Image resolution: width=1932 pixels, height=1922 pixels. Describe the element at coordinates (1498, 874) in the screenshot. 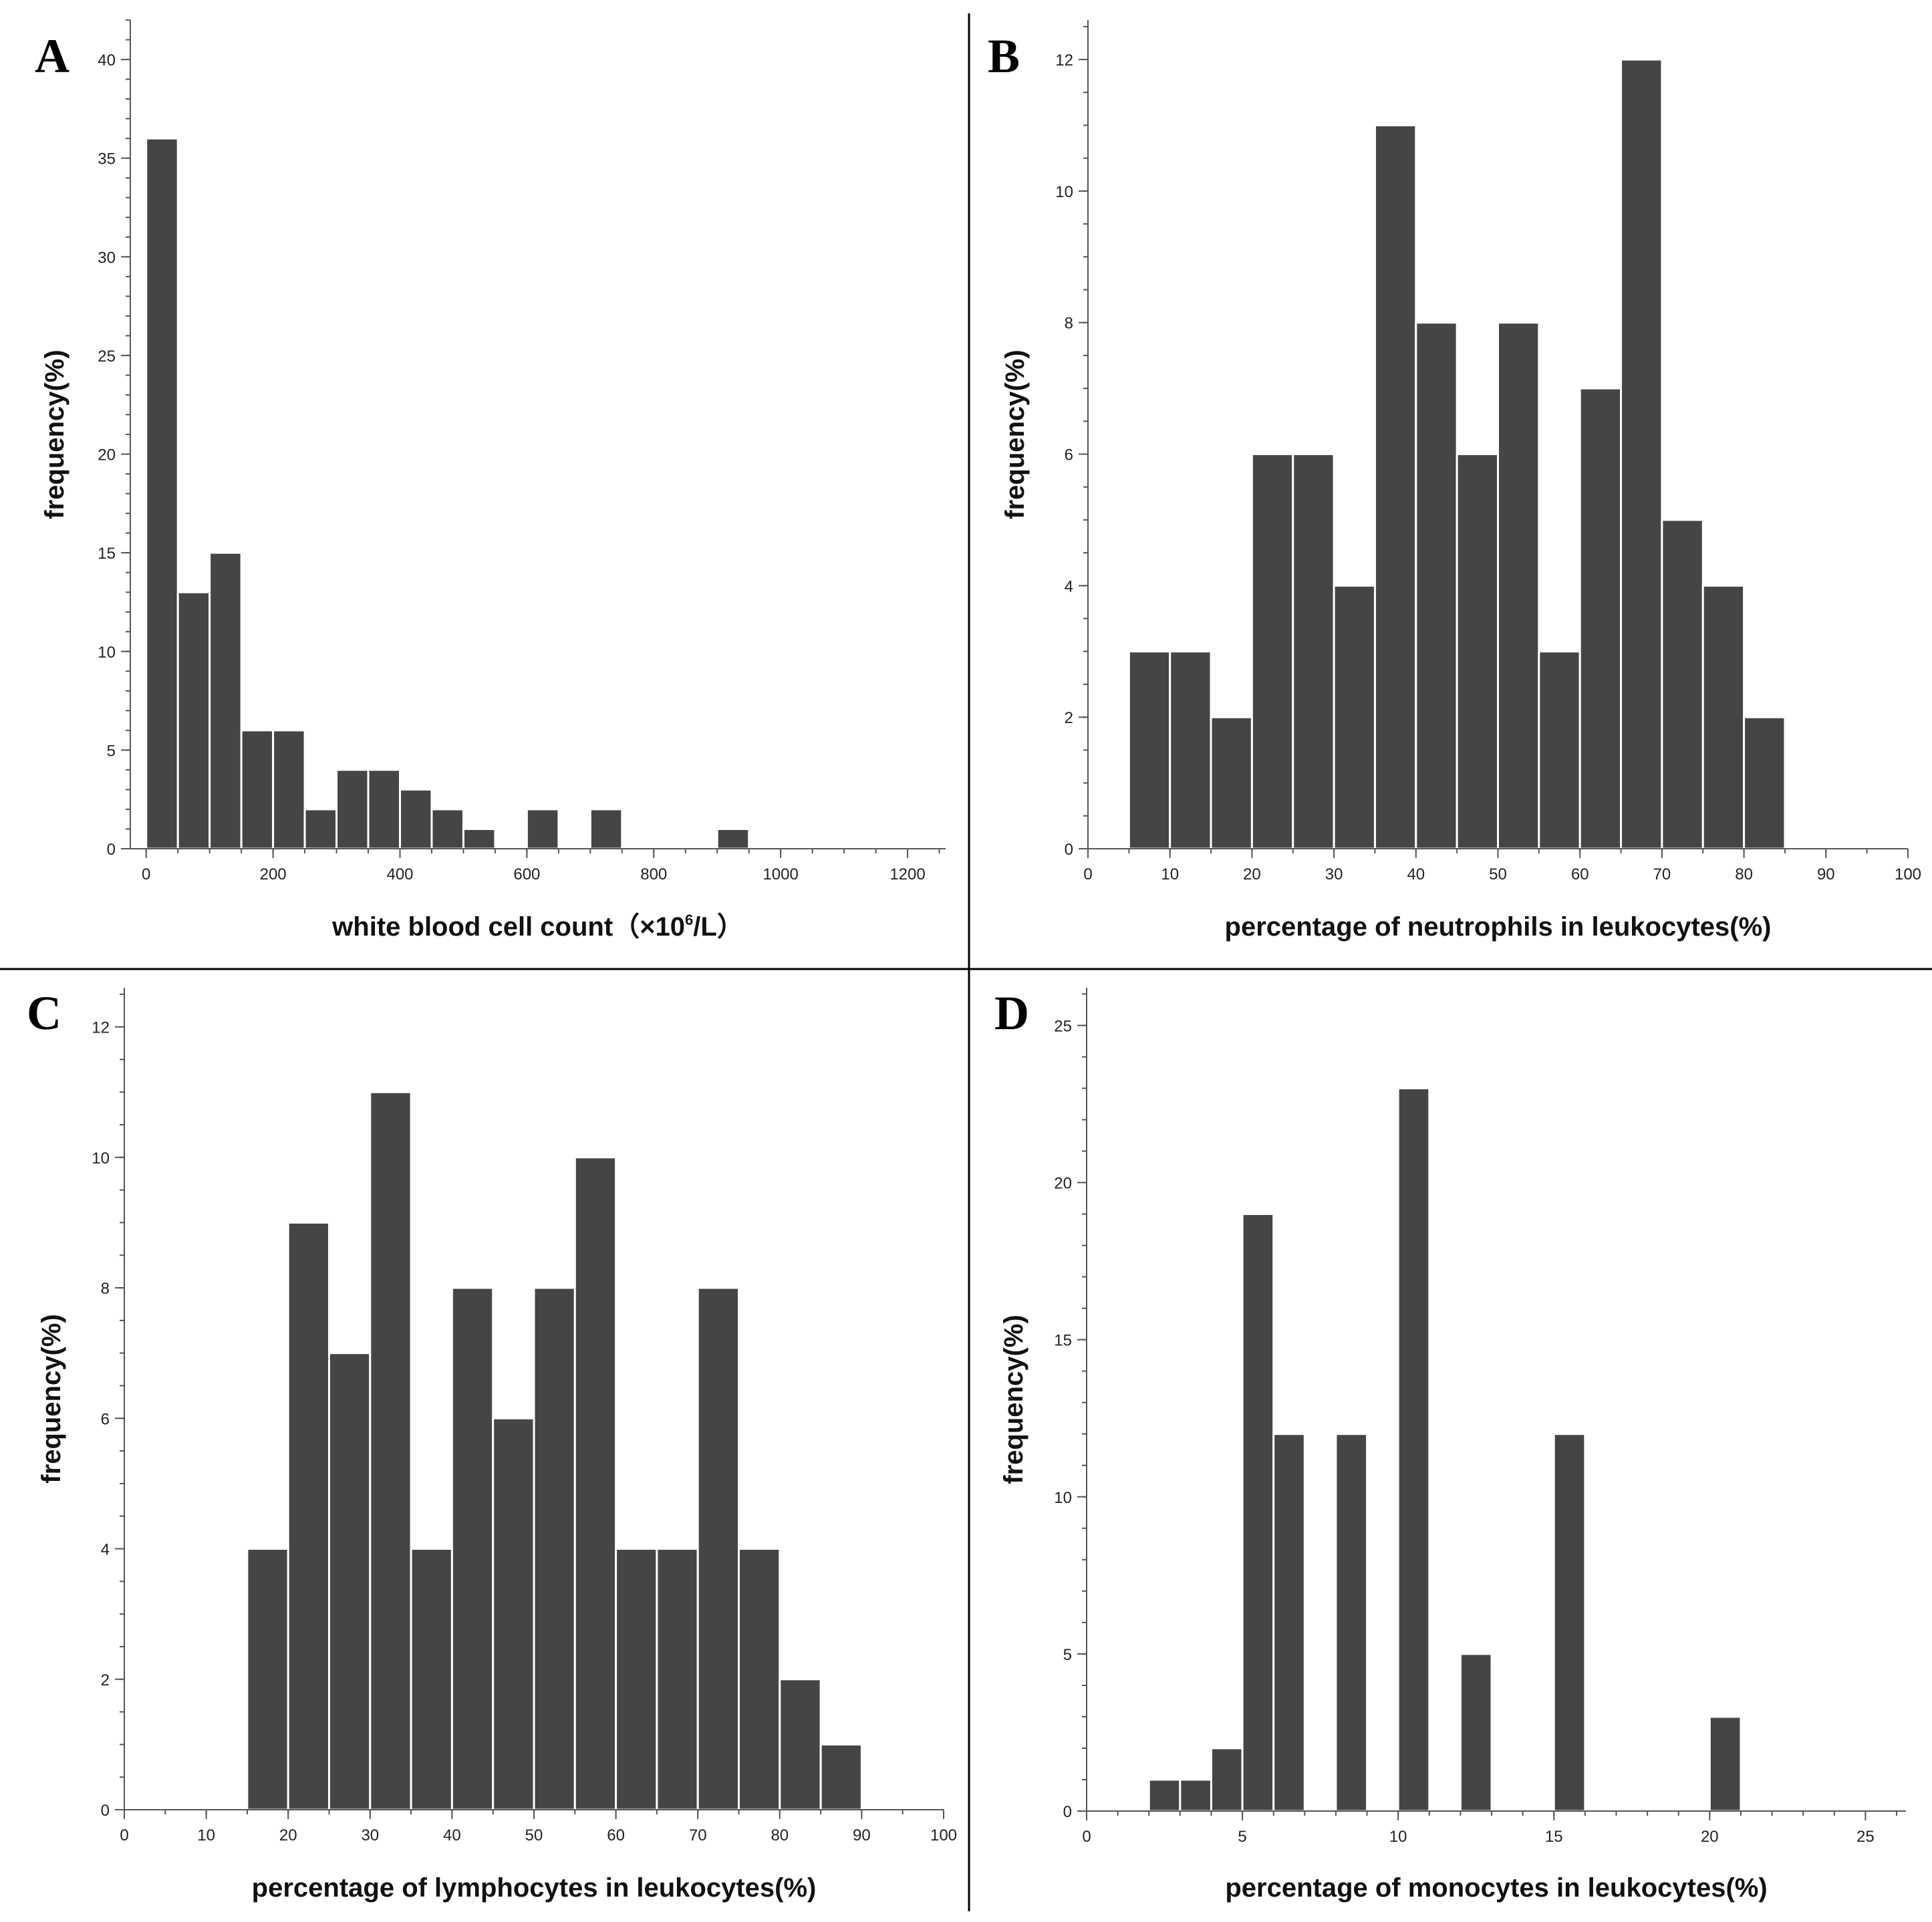

I see `x-tick-label-b: 50` at that location.